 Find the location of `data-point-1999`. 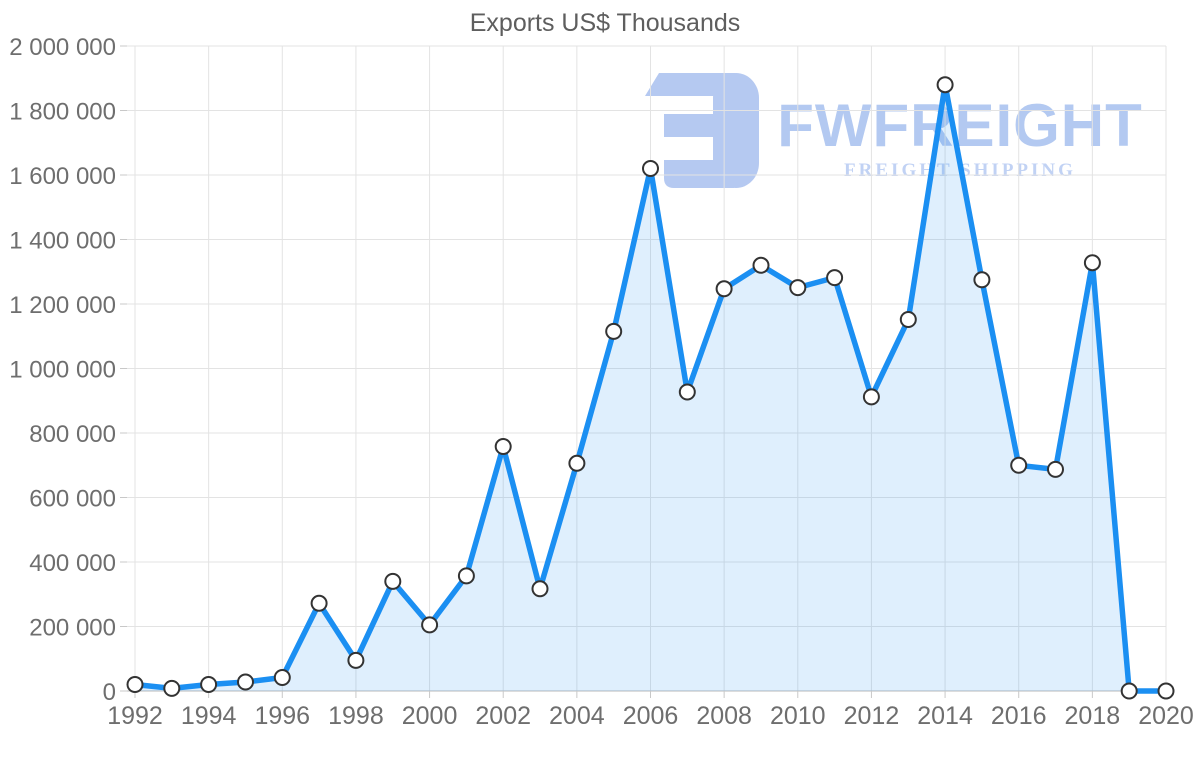

data-point-1999 is located at coordinates (393, 581).